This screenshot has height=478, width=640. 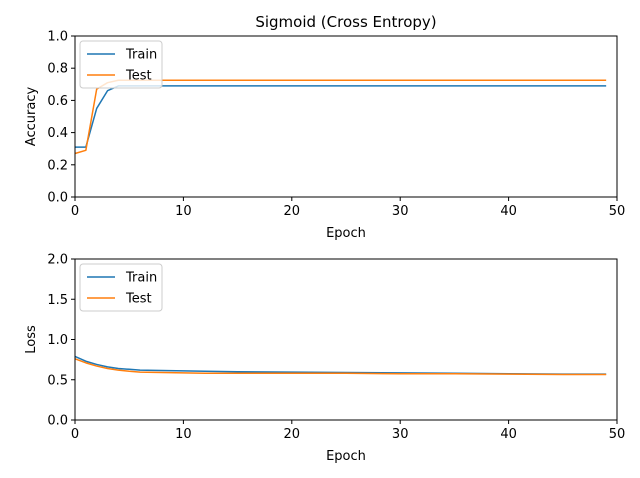 What do you see at coordinates (57, 380) in the screenshot?
I see `y-tick-label: 0.5` at bounding box center [57, 380].